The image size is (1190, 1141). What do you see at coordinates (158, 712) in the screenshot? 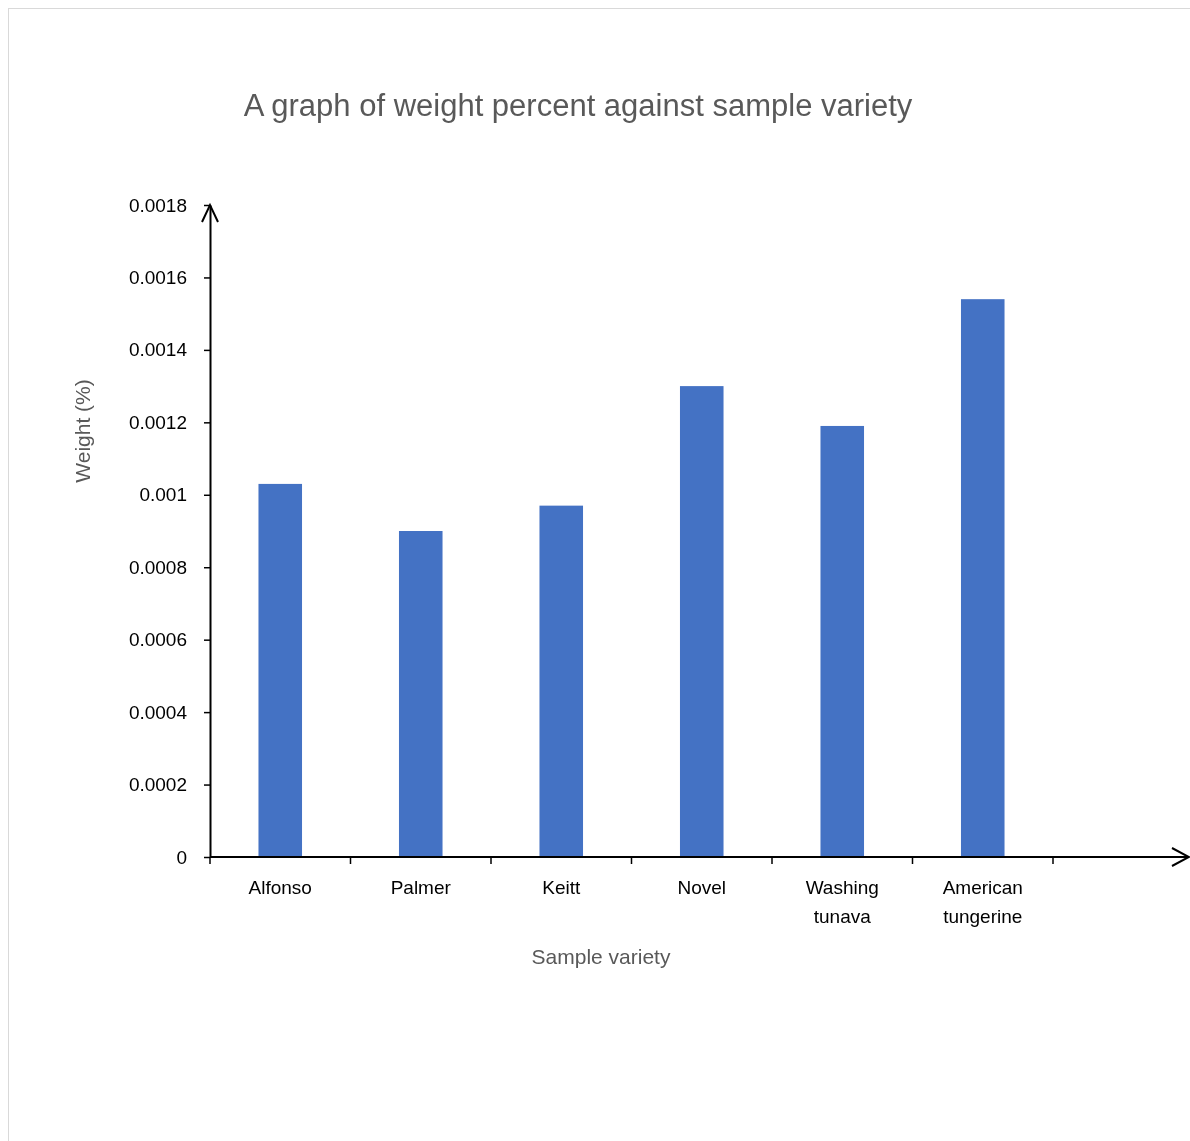
I see `y-tick-label: 0.0004` at bounding box center [158, 712].